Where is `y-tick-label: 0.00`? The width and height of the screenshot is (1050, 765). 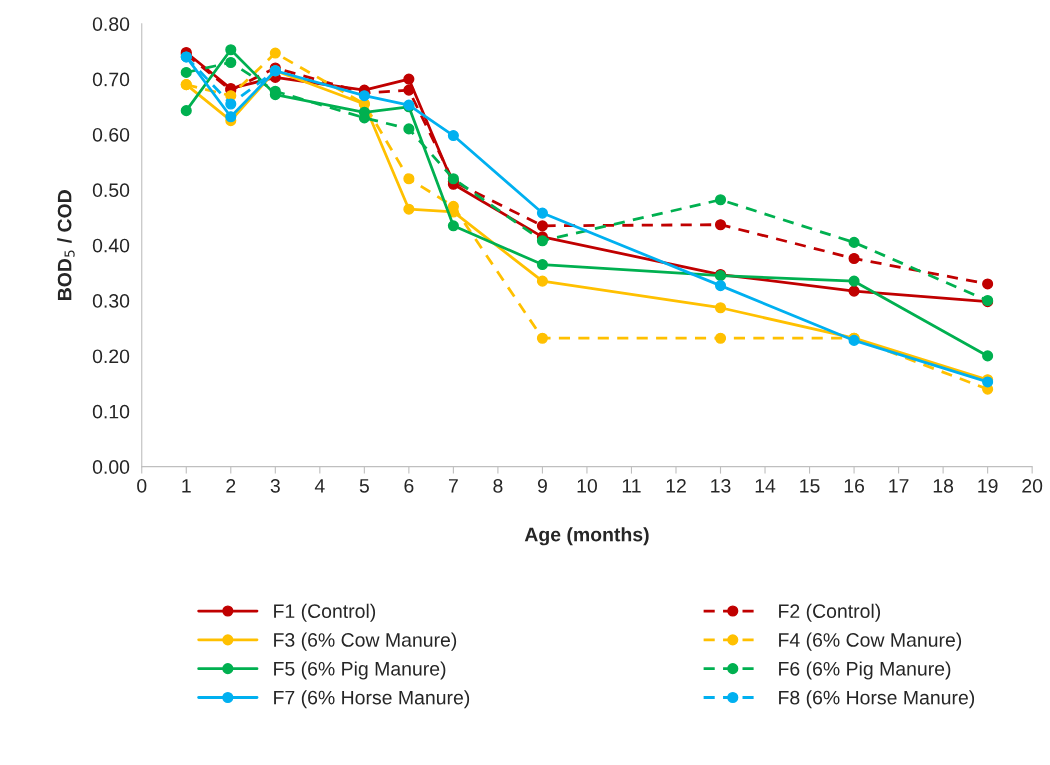
y-tick-label: 0.00 is located at coordinates (111, 467).